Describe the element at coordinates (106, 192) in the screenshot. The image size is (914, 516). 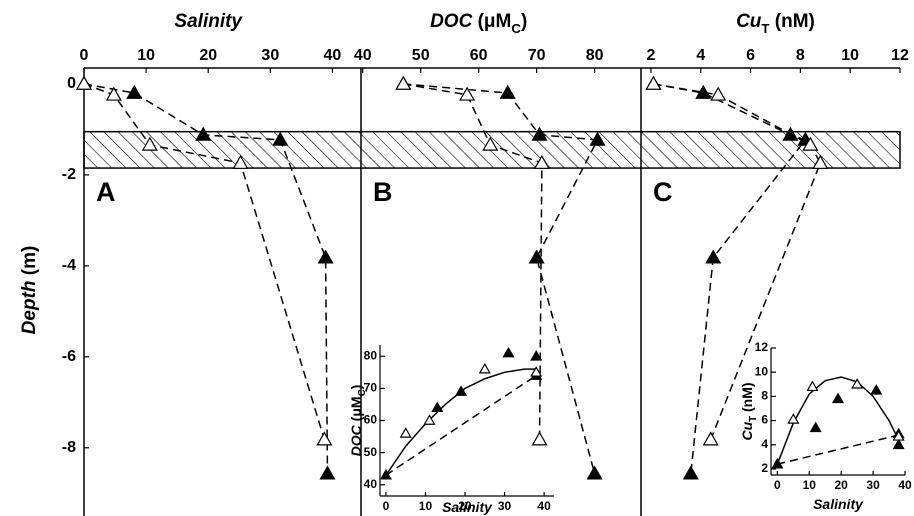
I see `panel-label: A` at that location.